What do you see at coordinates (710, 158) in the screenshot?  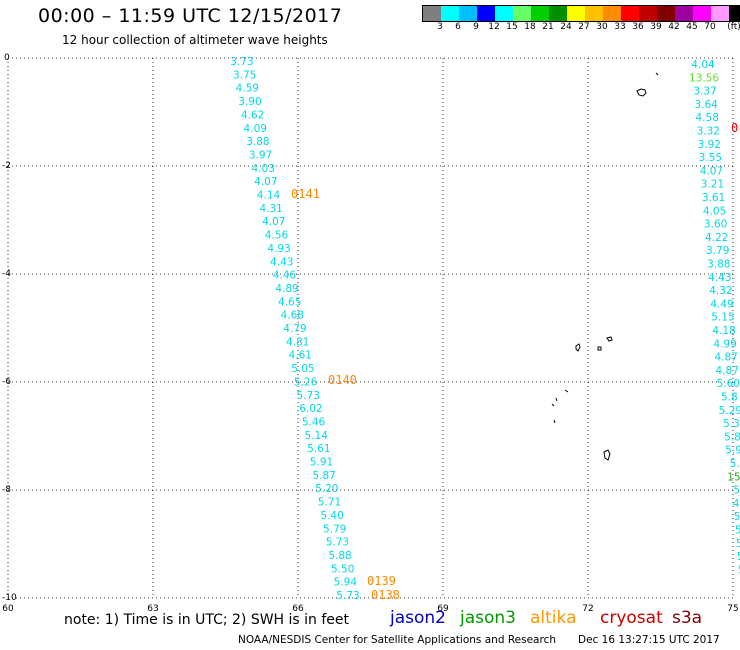 I see `wave-height-value: 3.55` at bounding box center [710, 158].